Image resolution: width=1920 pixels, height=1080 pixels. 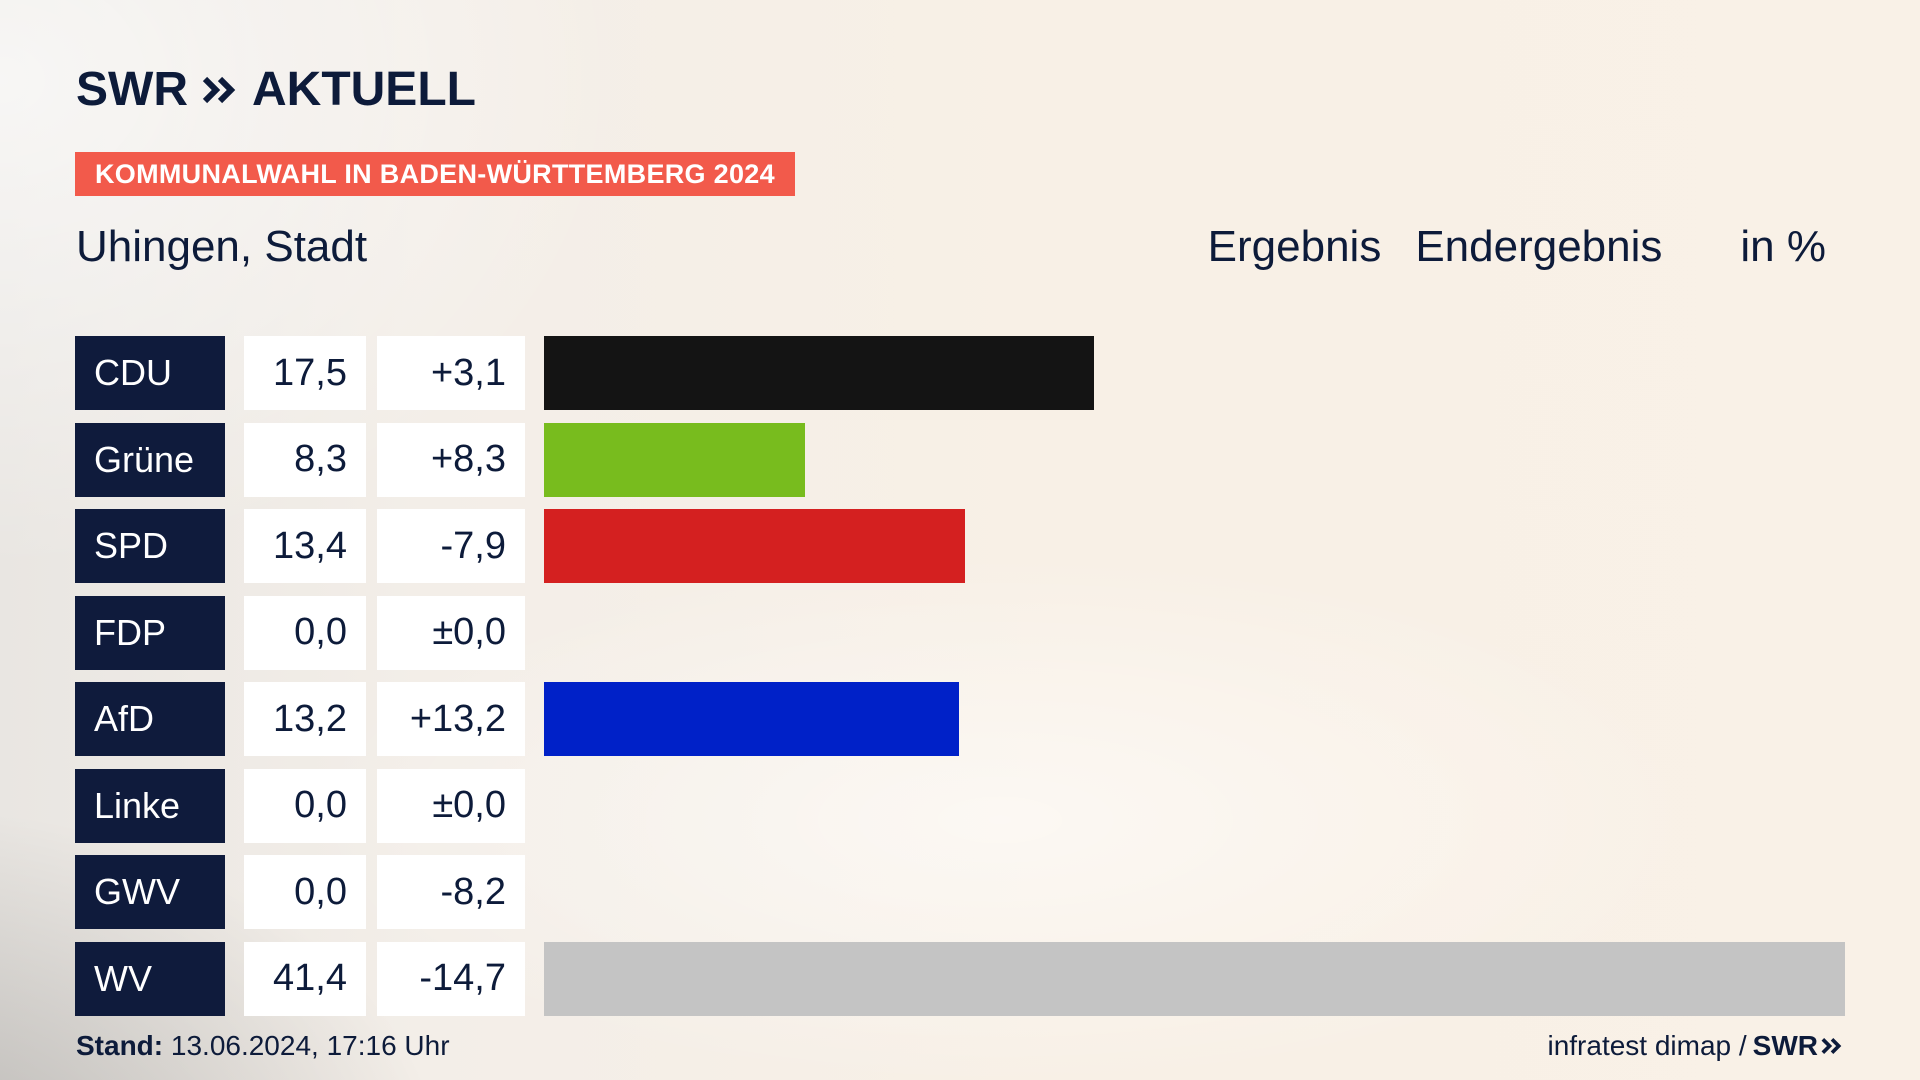 What do you see at coordinates (451, 459) in the screenshot?
I see `change-value: +8,3` at bounding box center [451, 459].